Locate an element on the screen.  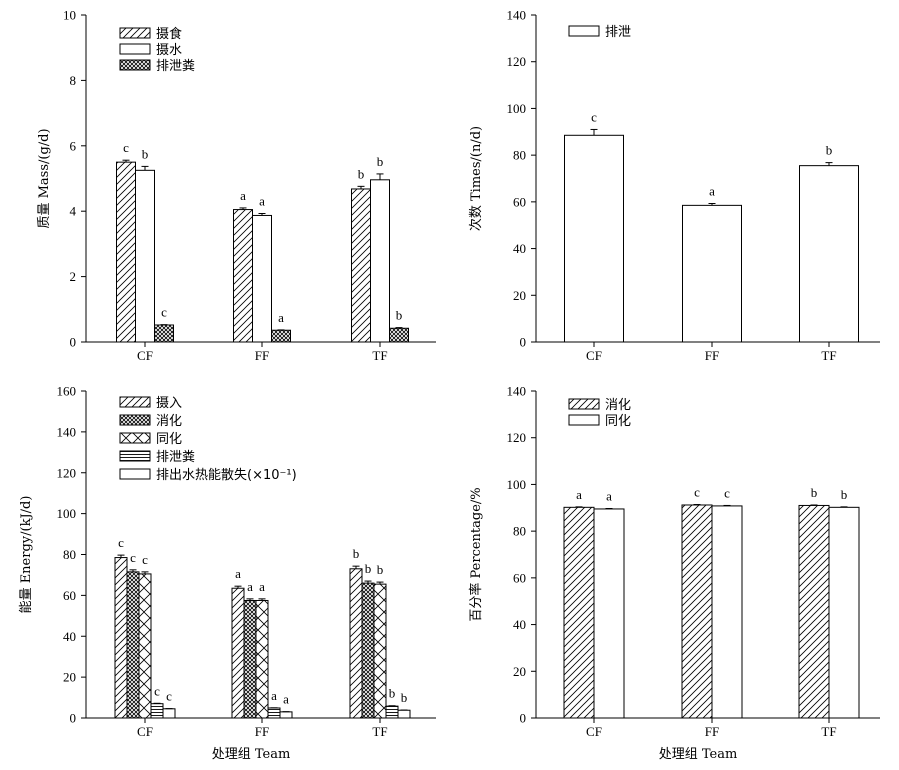
y-axis-title: 质量 Mass/(g/d) is located at coordinates (44, 178).